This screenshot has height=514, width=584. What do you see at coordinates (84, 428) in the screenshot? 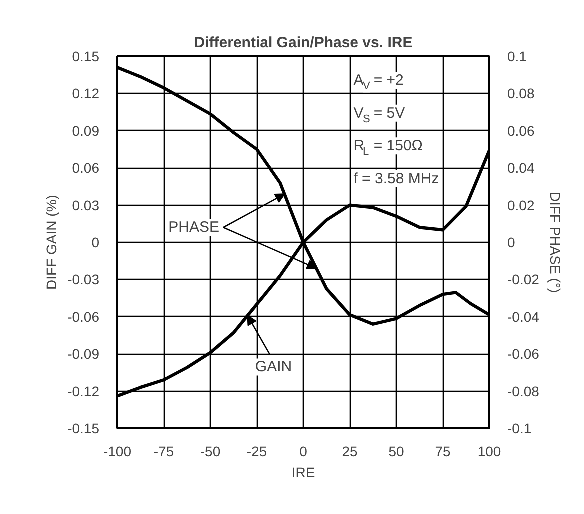
I see `y-tick-label: -0.15` at bounding box center [84, 428].